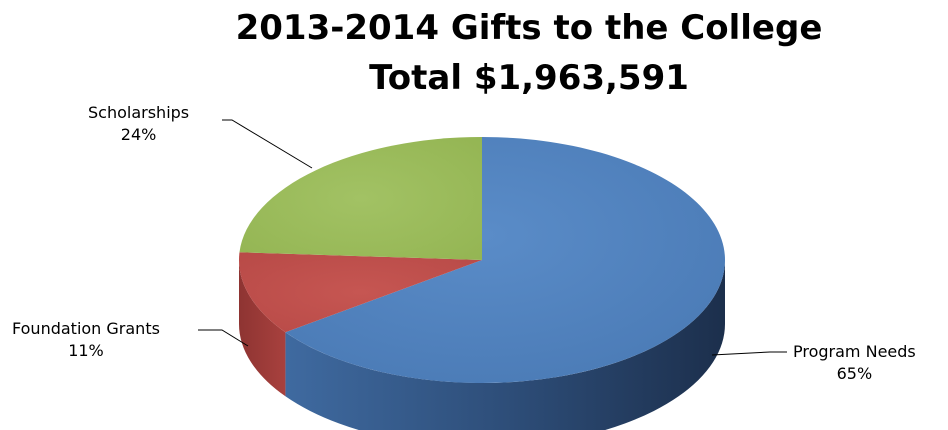  I want to click on leader-line-scholarships, so click(267, 144).